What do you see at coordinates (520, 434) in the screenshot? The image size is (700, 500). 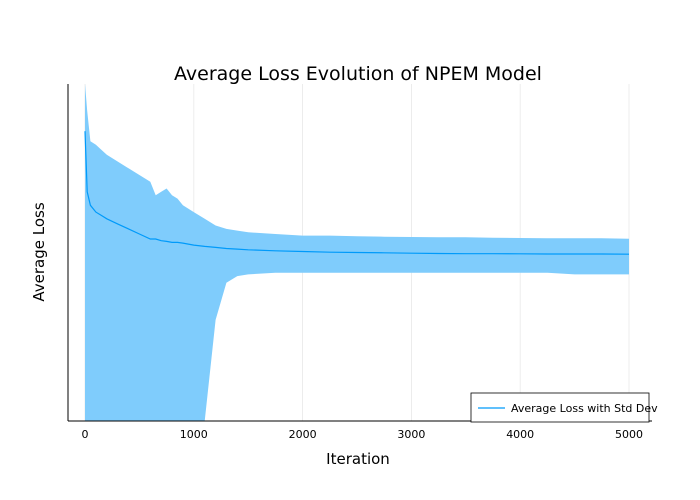 I see `x-tick-label: 4000` at bounding box center [520, 434].